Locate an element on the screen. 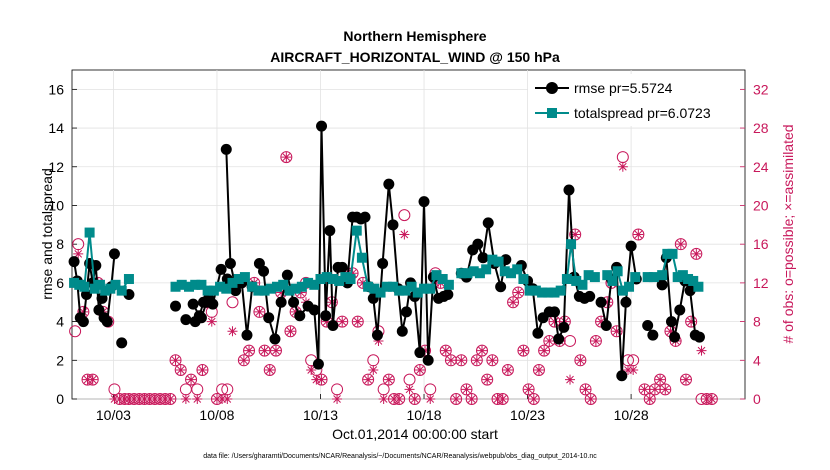  x-tick-label: 10/18 is located at coordinates (424, 415).